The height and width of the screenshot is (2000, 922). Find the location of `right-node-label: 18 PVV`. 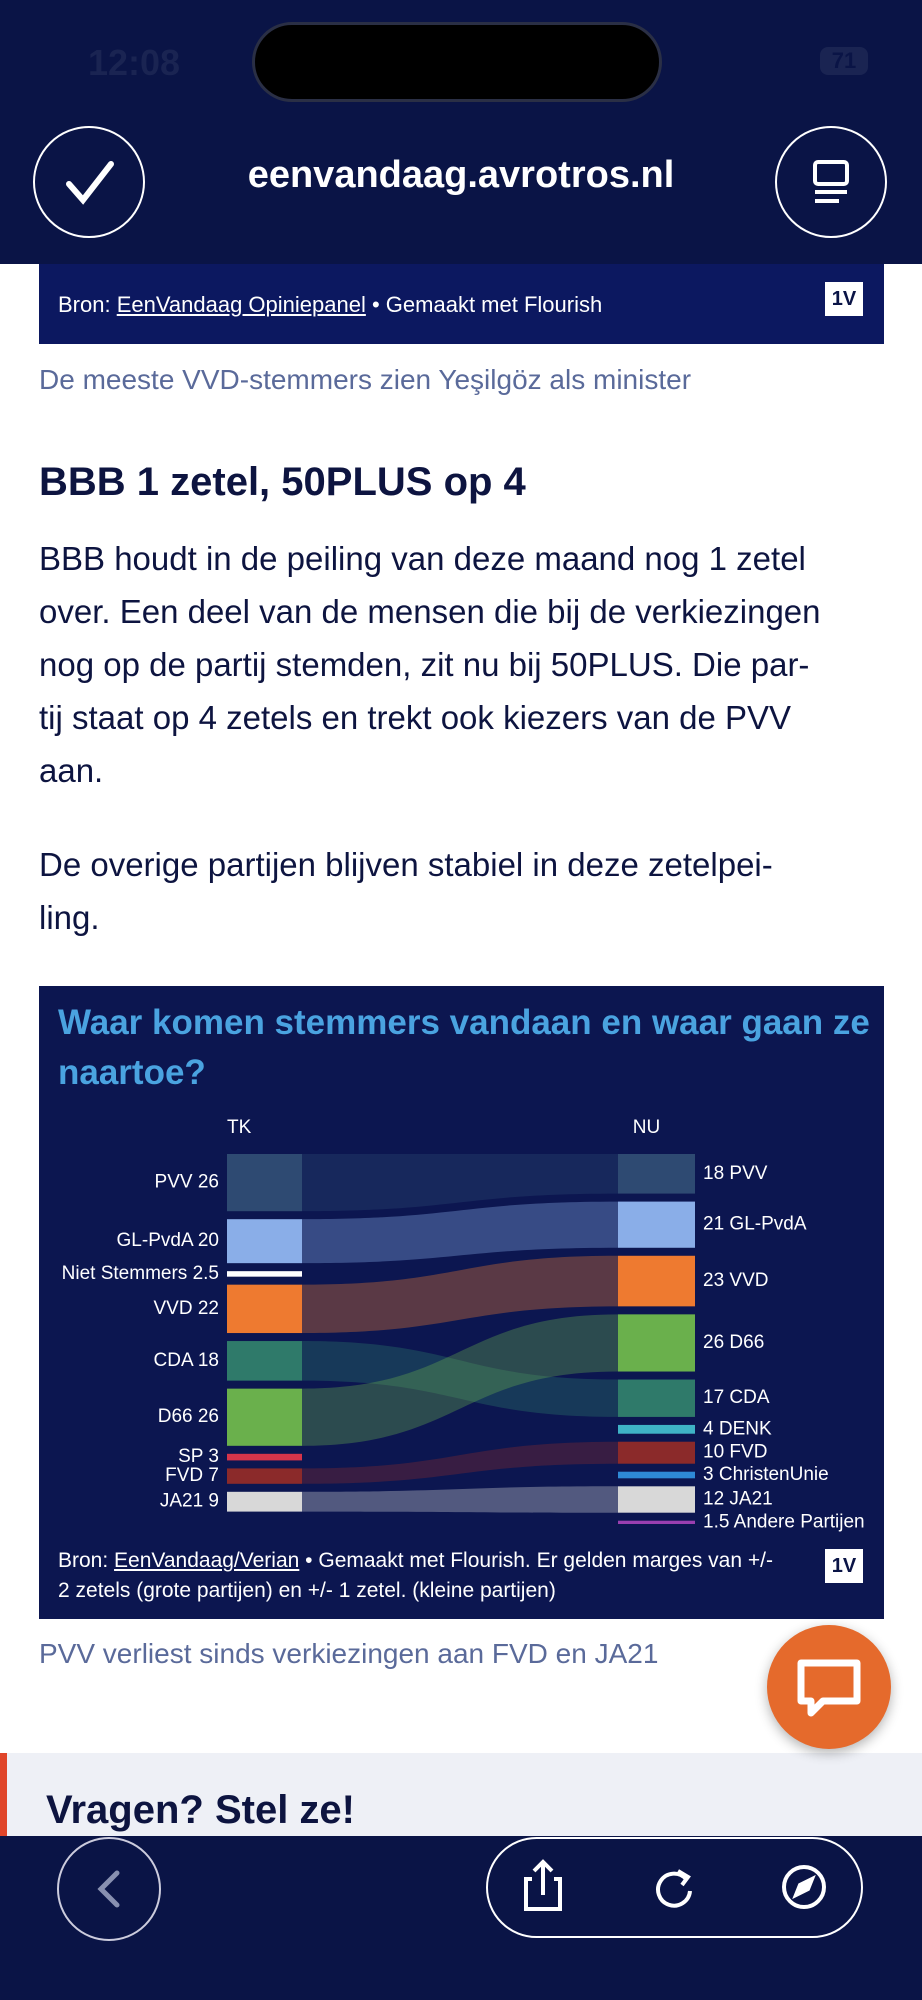

right-node-label: 18 PVV is located at coordinates (735, 1173).